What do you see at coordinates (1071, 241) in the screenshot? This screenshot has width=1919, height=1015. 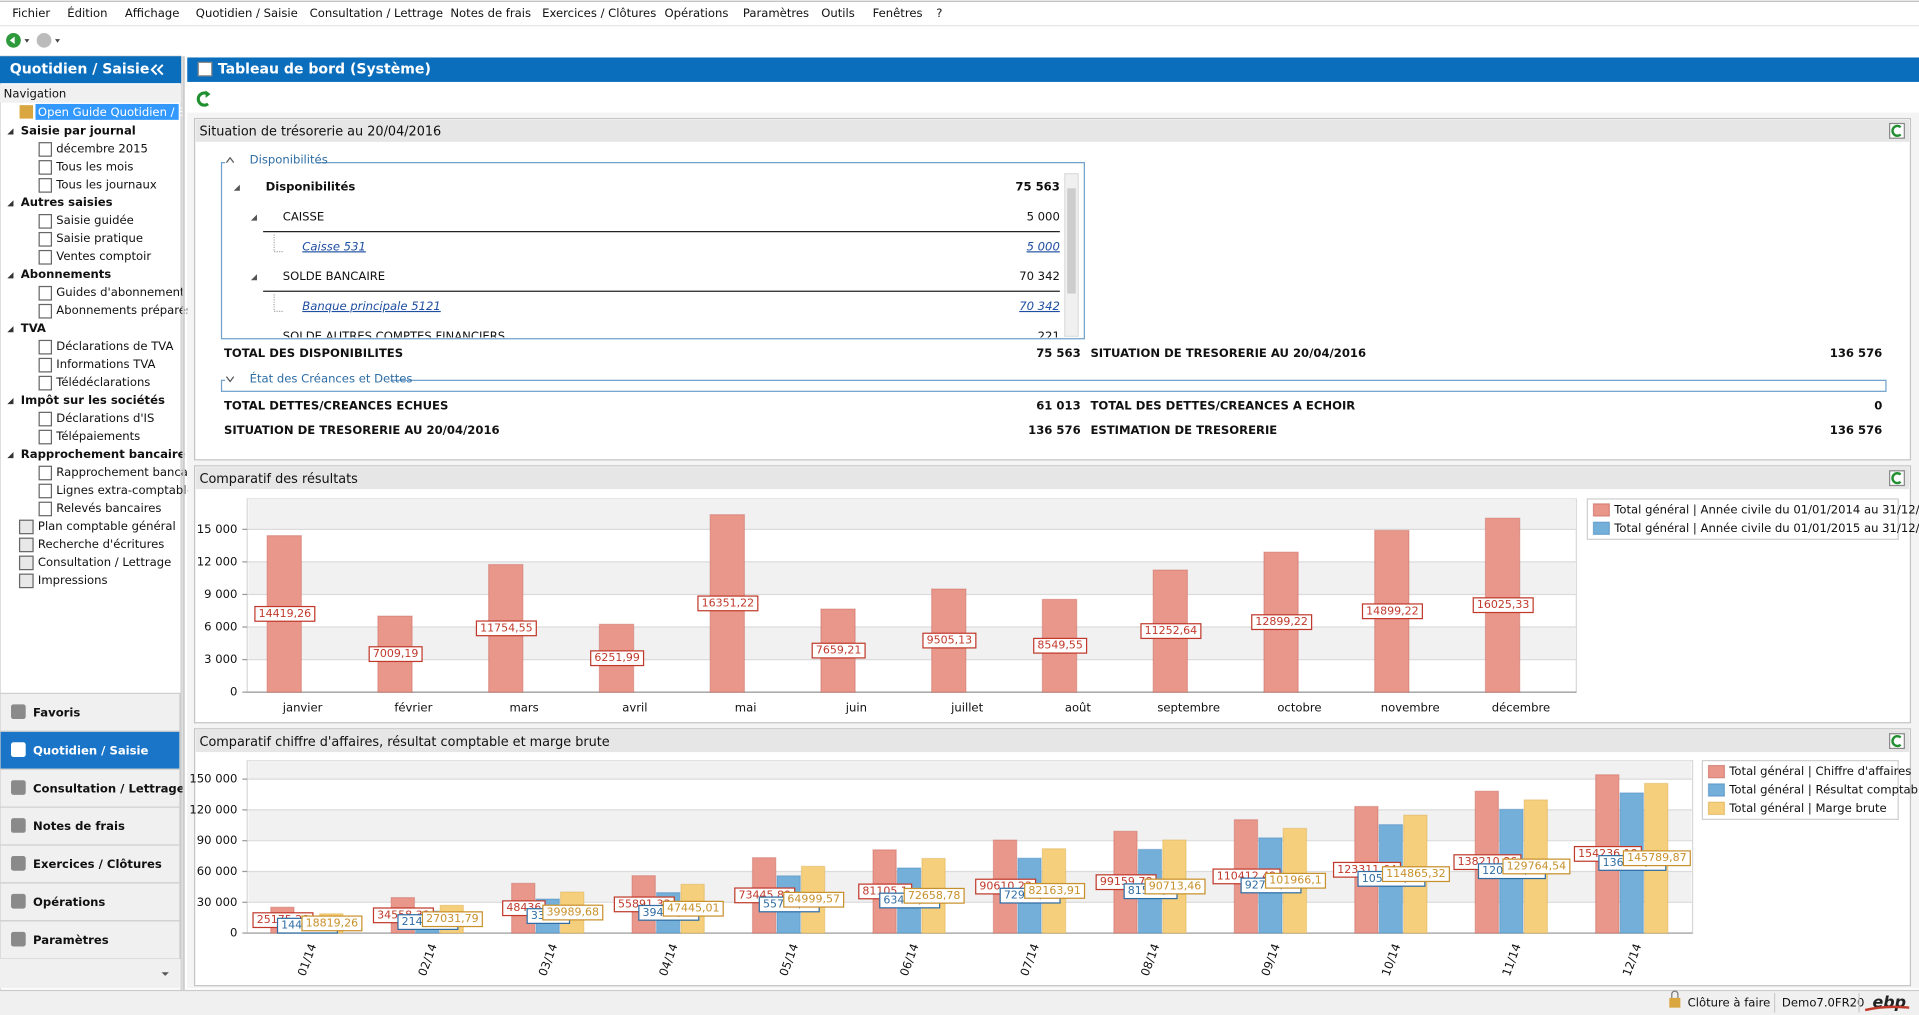 I see `scroll-thumb` at bounding box center [1071, 241].